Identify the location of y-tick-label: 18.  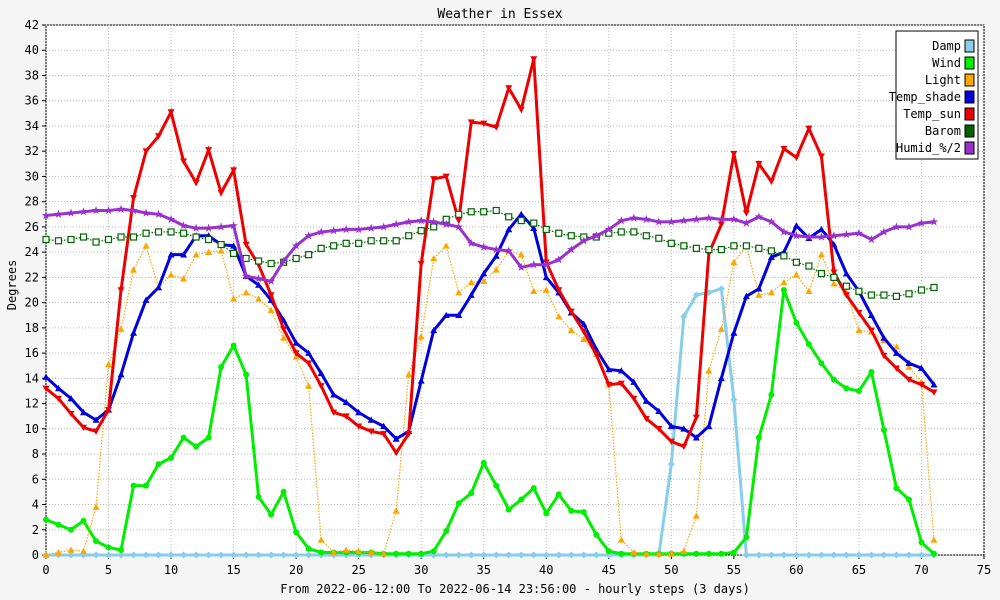
(32, 328).